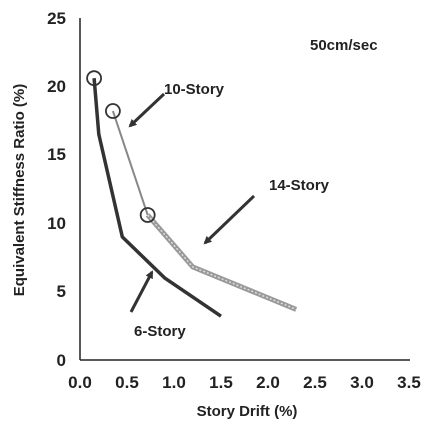 The image size is (437, 430). What do you see at coordinates (56, 18) in the screenshot?
I see `y-tick-label: 25` at bounding box center [56, 18].